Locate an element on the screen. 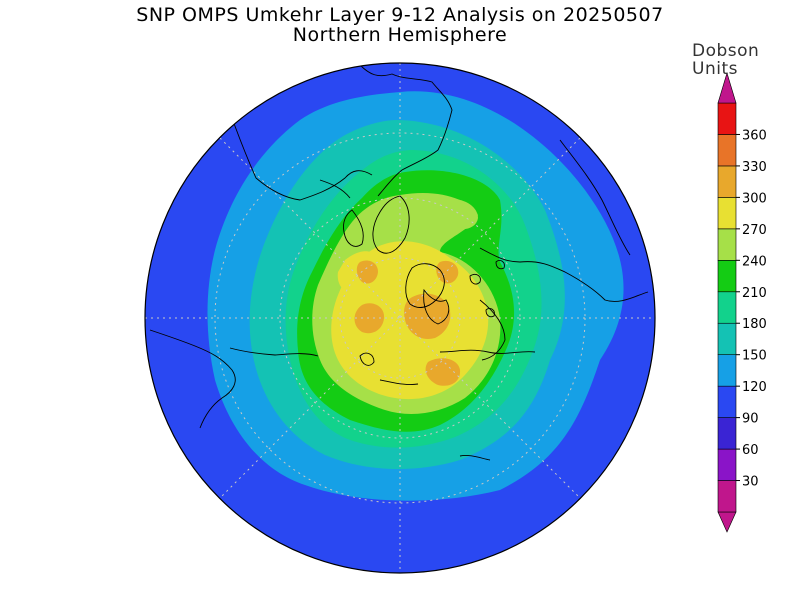 The height and width of the screenshot is (600, 800). colorbar-tick-label: 90 is located at coordinates (750, 419).